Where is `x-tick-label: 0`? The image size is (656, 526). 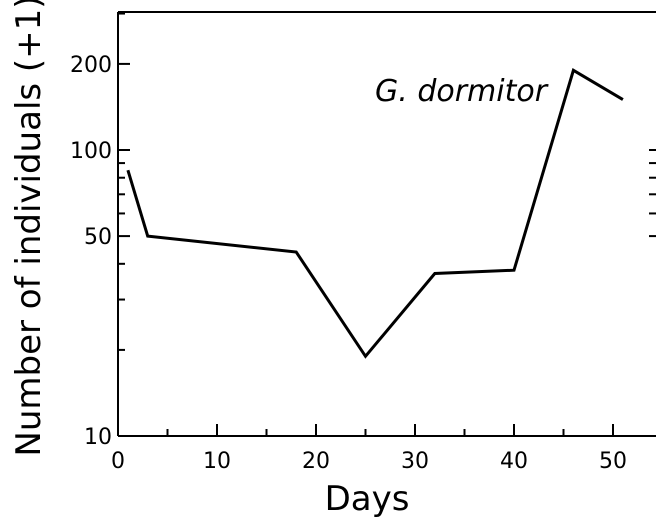
x-tick-label: 0 is located at coordinates (118, 461).